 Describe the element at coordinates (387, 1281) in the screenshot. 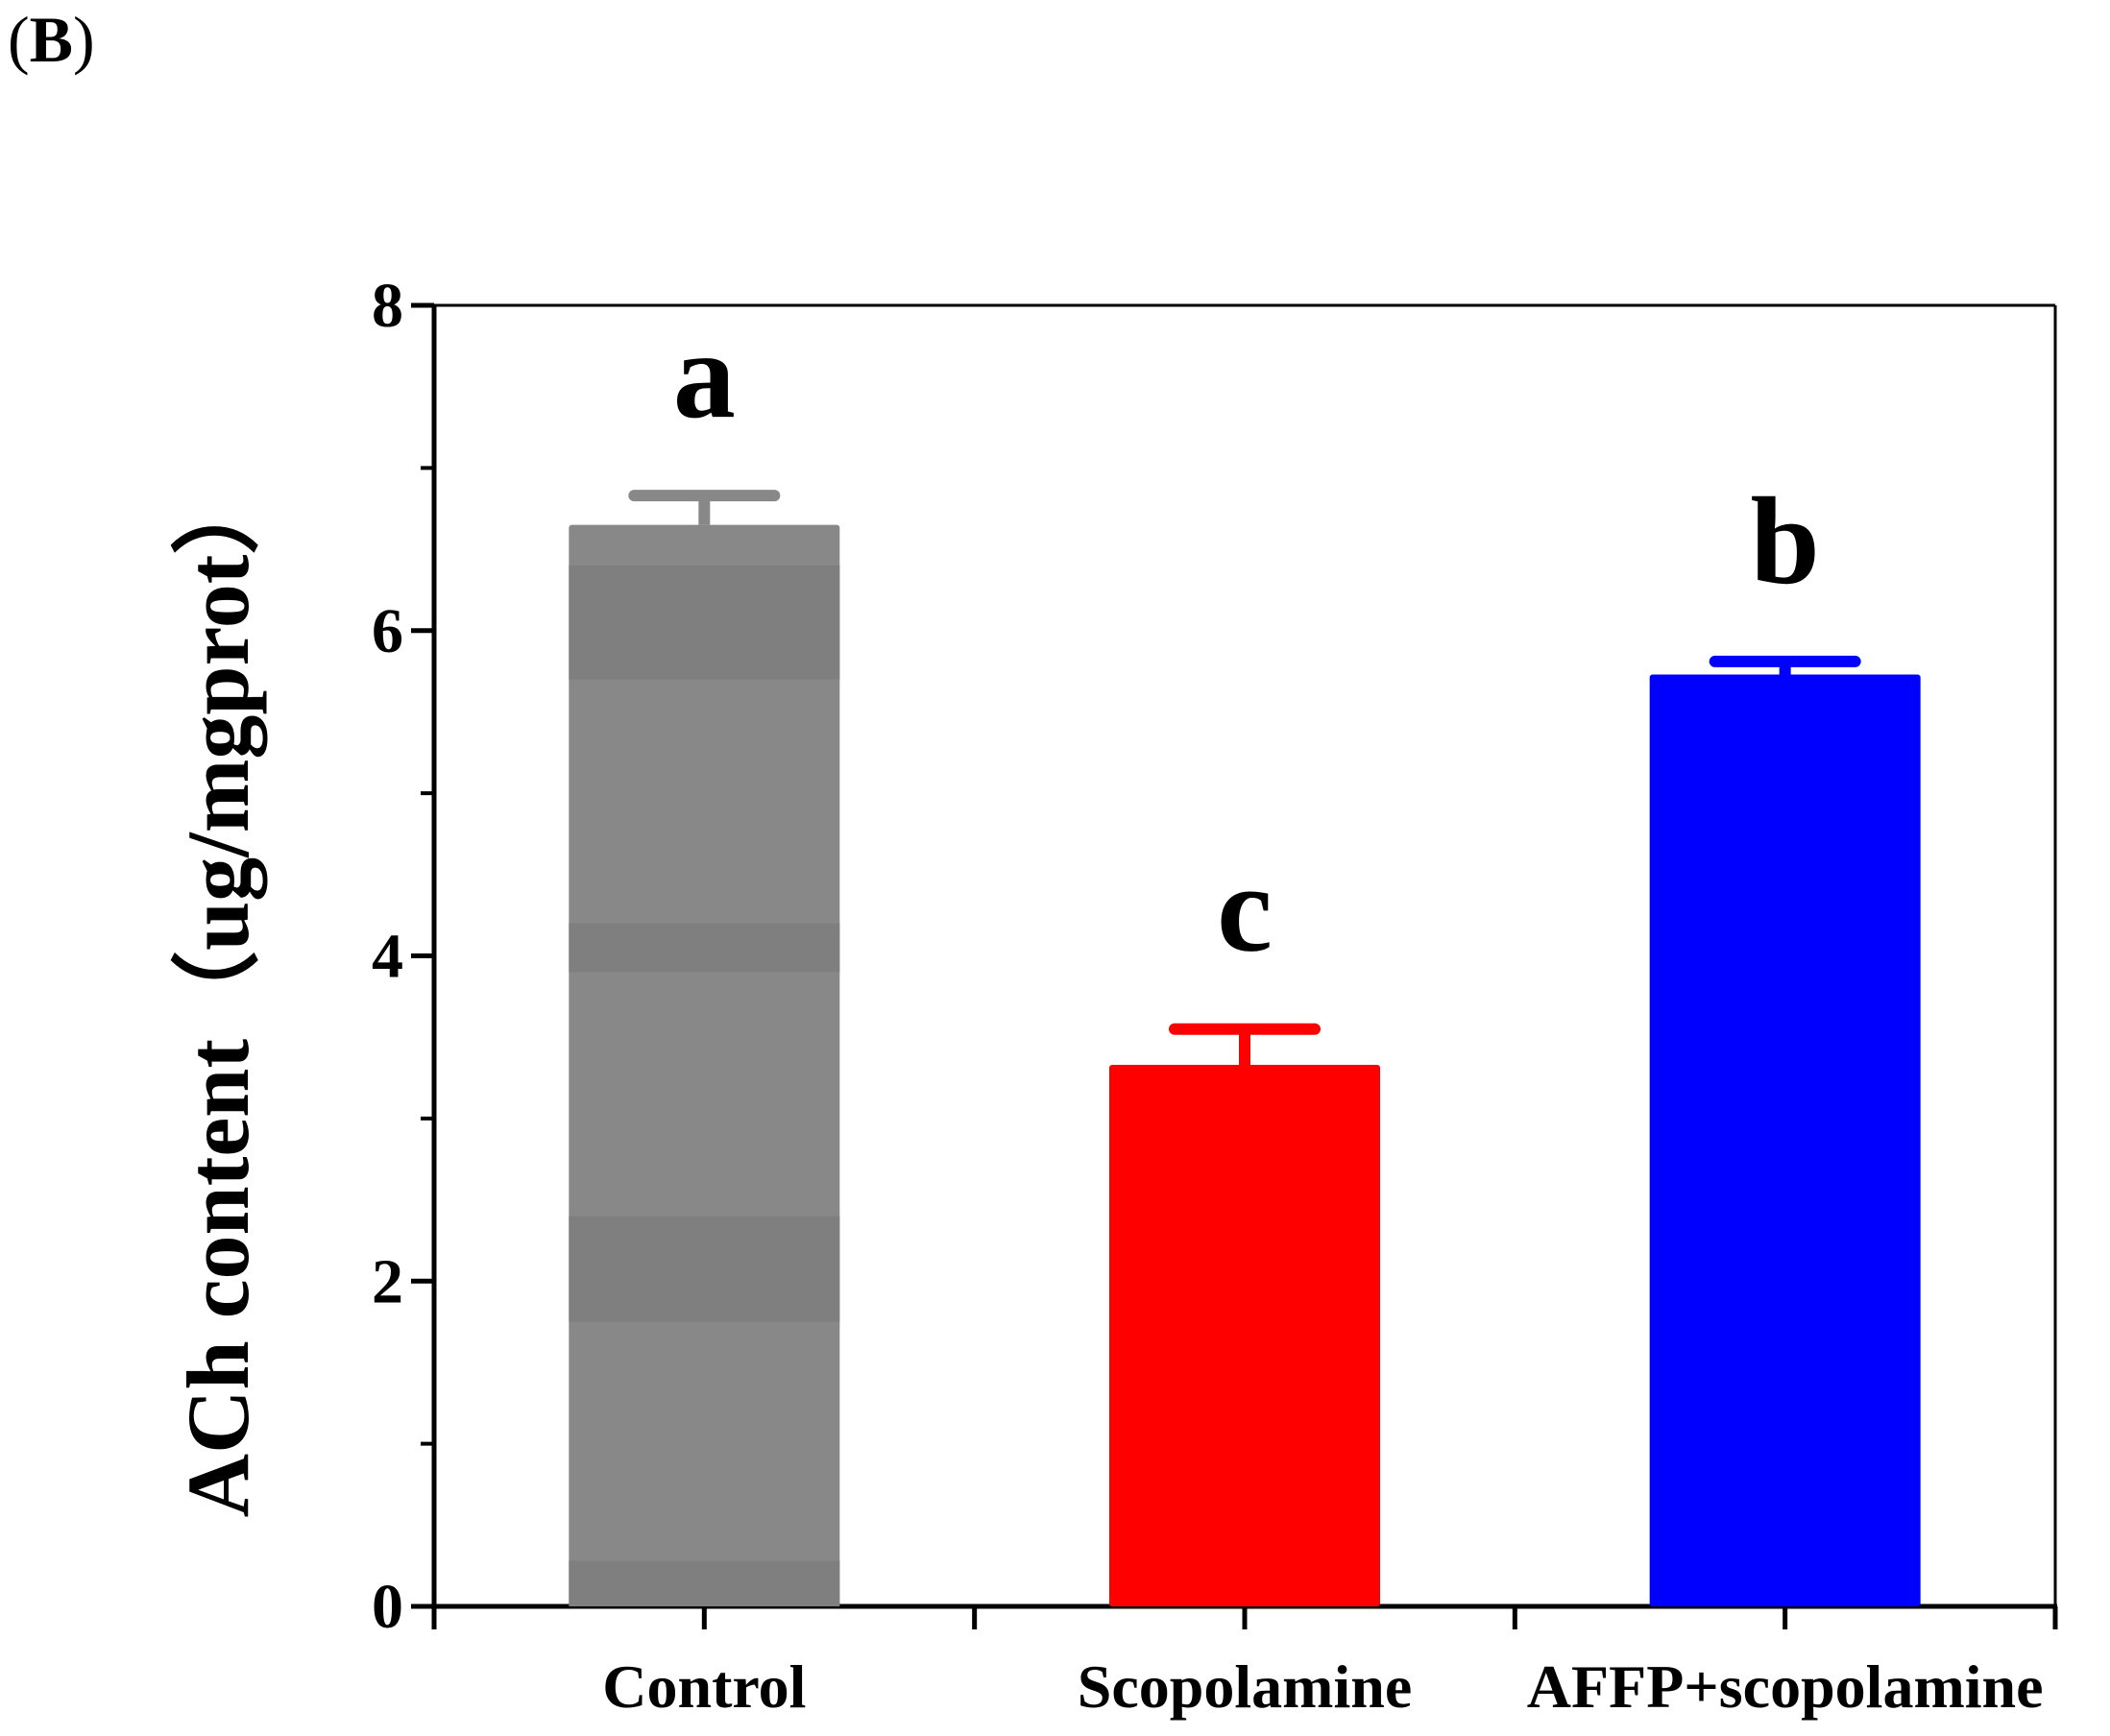

I see `y-tick-label: 2` at that location.